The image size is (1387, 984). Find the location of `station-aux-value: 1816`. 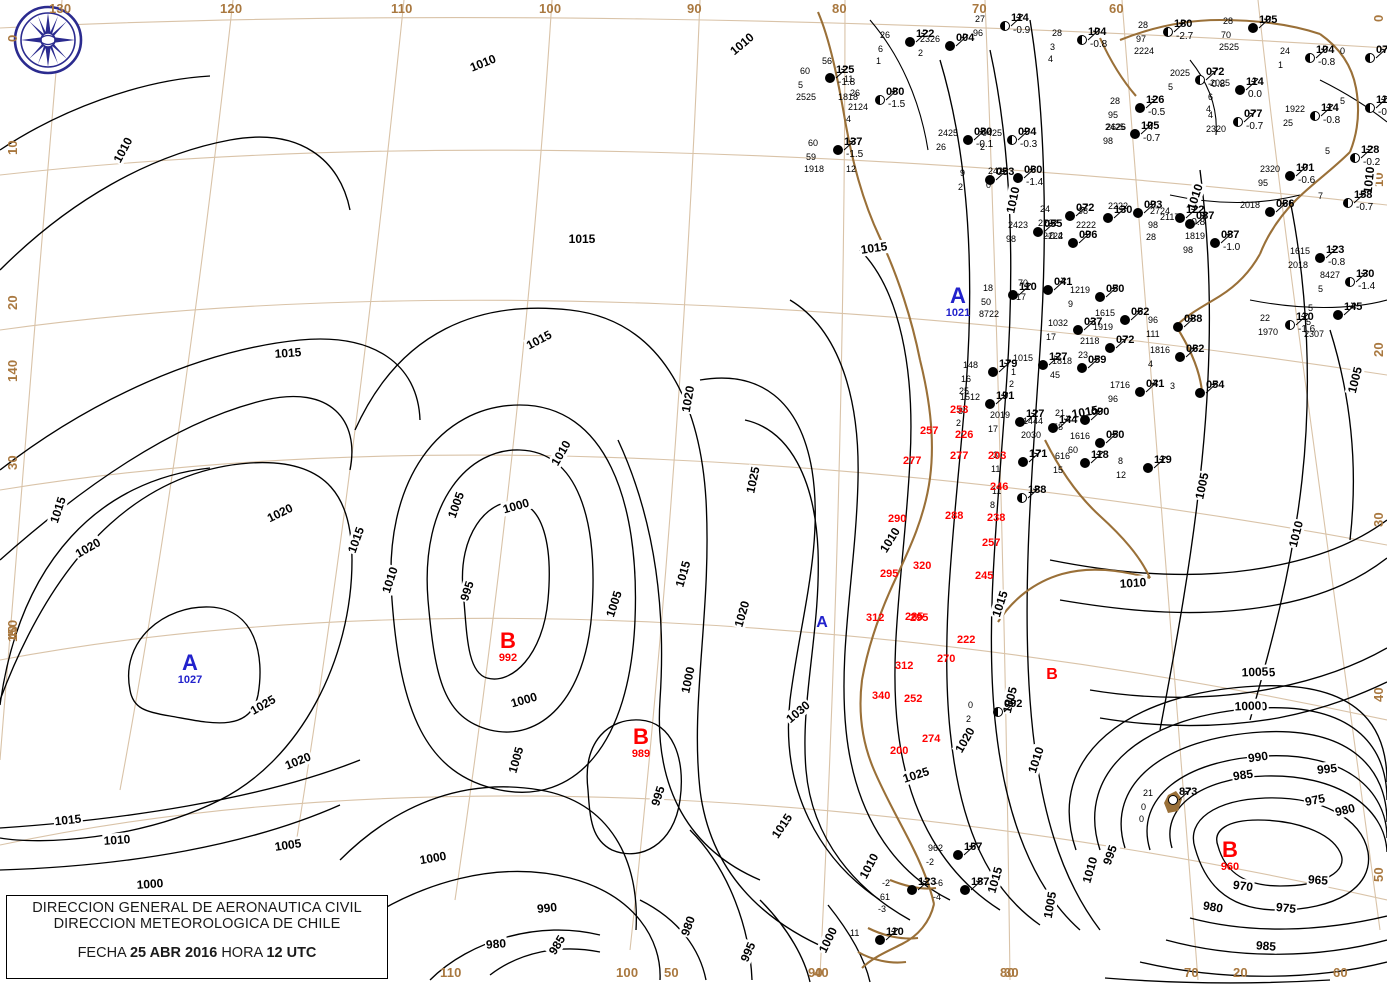

station-aux-value: 1816 is located at coordinates (1160, 350).